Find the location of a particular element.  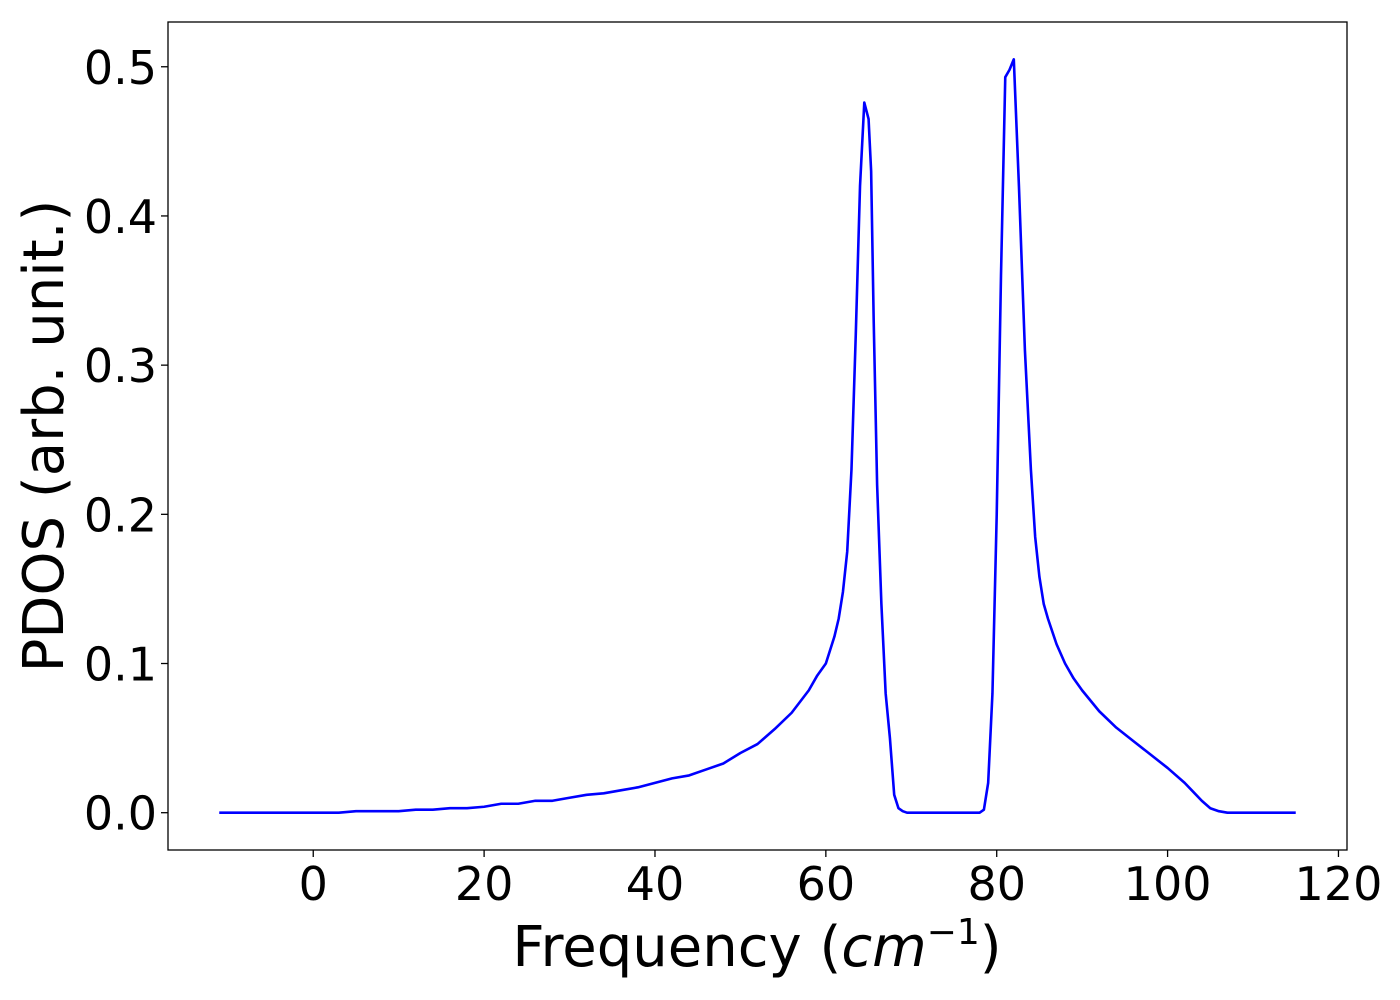

x-tick-label: 100 is located at coordinates (1168, 884).